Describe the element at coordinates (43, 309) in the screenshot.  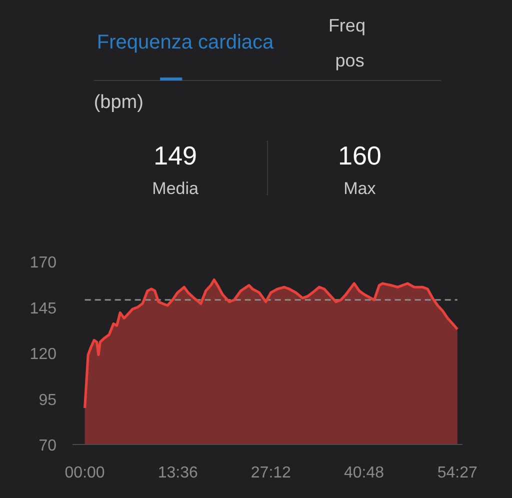
I see `y-tick-label: 145` at that location.